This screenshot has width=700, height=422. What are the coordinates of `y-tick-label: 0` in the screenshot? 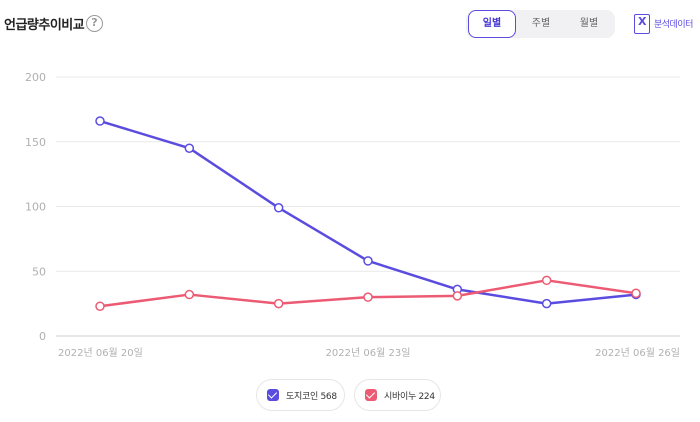 It's located at (42, 336).